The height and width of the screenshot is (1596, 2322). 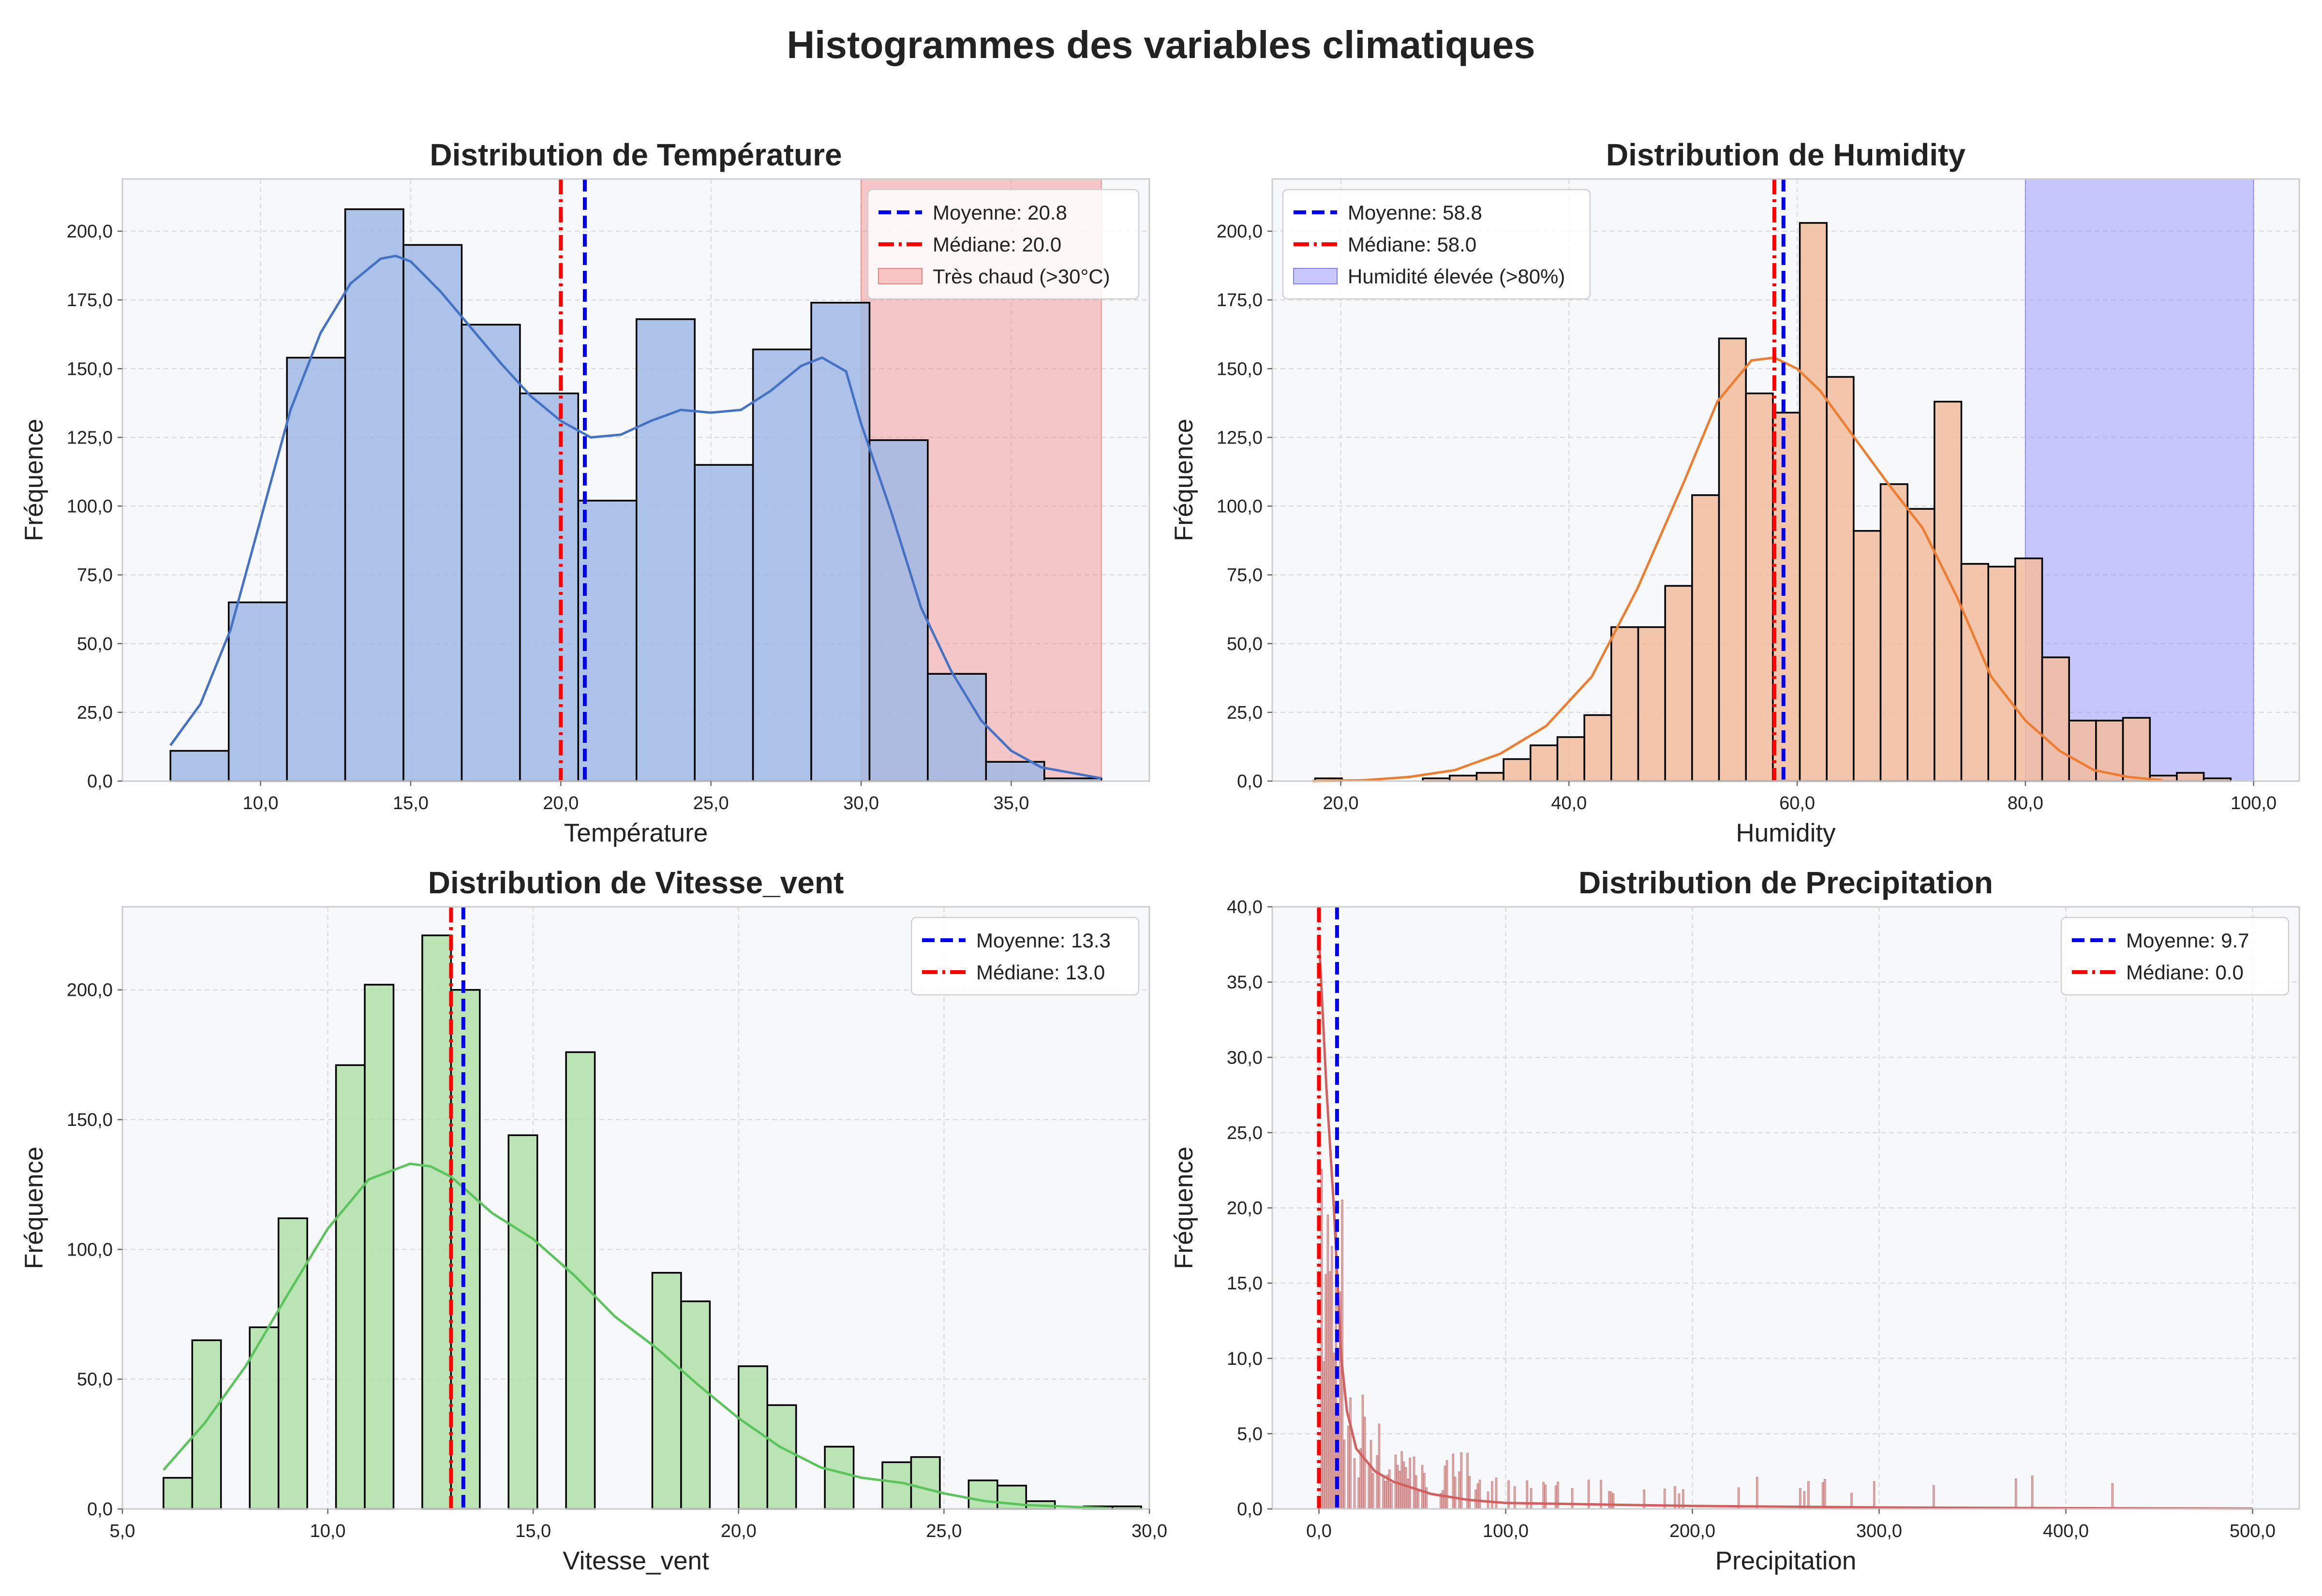 I want to click on y-tick-label: 175,0, so click(x=1240, y=300).